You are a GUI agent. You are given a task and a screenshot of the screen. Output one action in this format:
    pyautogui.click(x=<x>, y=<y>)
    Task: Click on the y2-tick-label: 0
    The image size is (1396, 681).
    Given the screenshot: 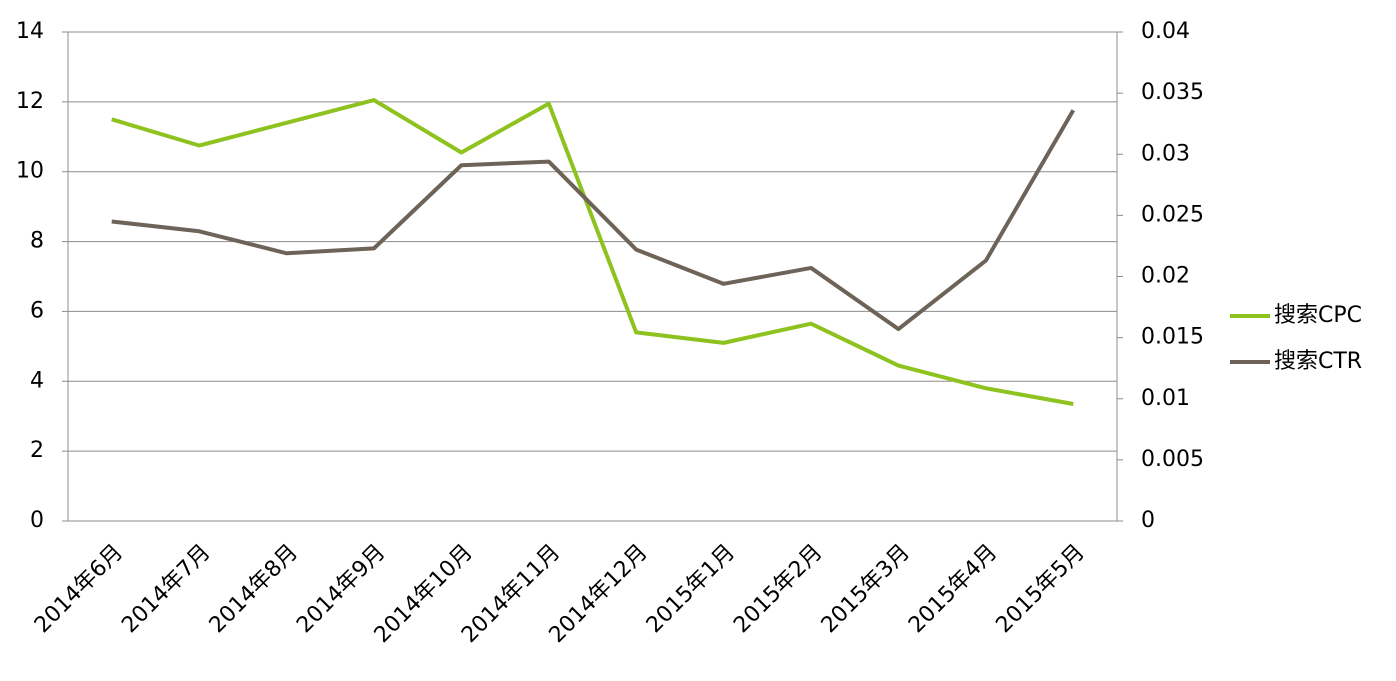 What is the action you would take?
    pyautogui.click(x=1148, y=520)
    